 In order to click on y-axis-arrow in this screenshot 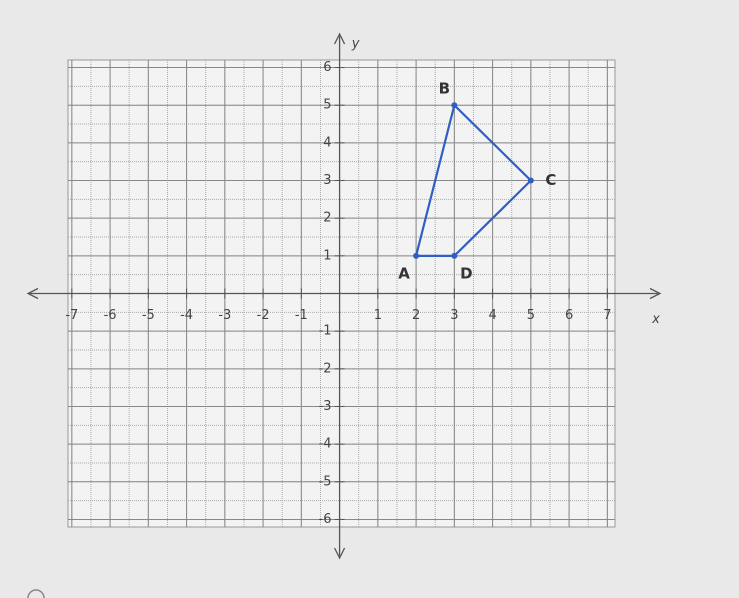, I will do `click(340, 296)`.